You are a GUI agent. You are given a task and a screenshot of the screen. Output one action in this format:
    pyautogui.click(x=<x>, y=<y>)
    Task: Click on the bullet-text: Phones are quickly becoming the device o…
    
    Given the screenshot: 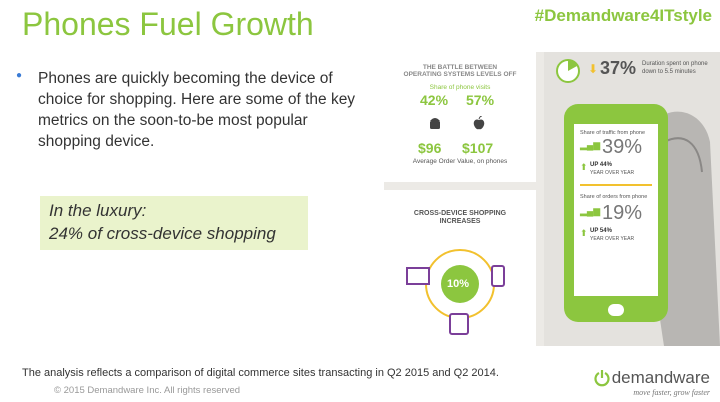 What is the action you would take?
    pyautogui.click(x=197, y=110)
    